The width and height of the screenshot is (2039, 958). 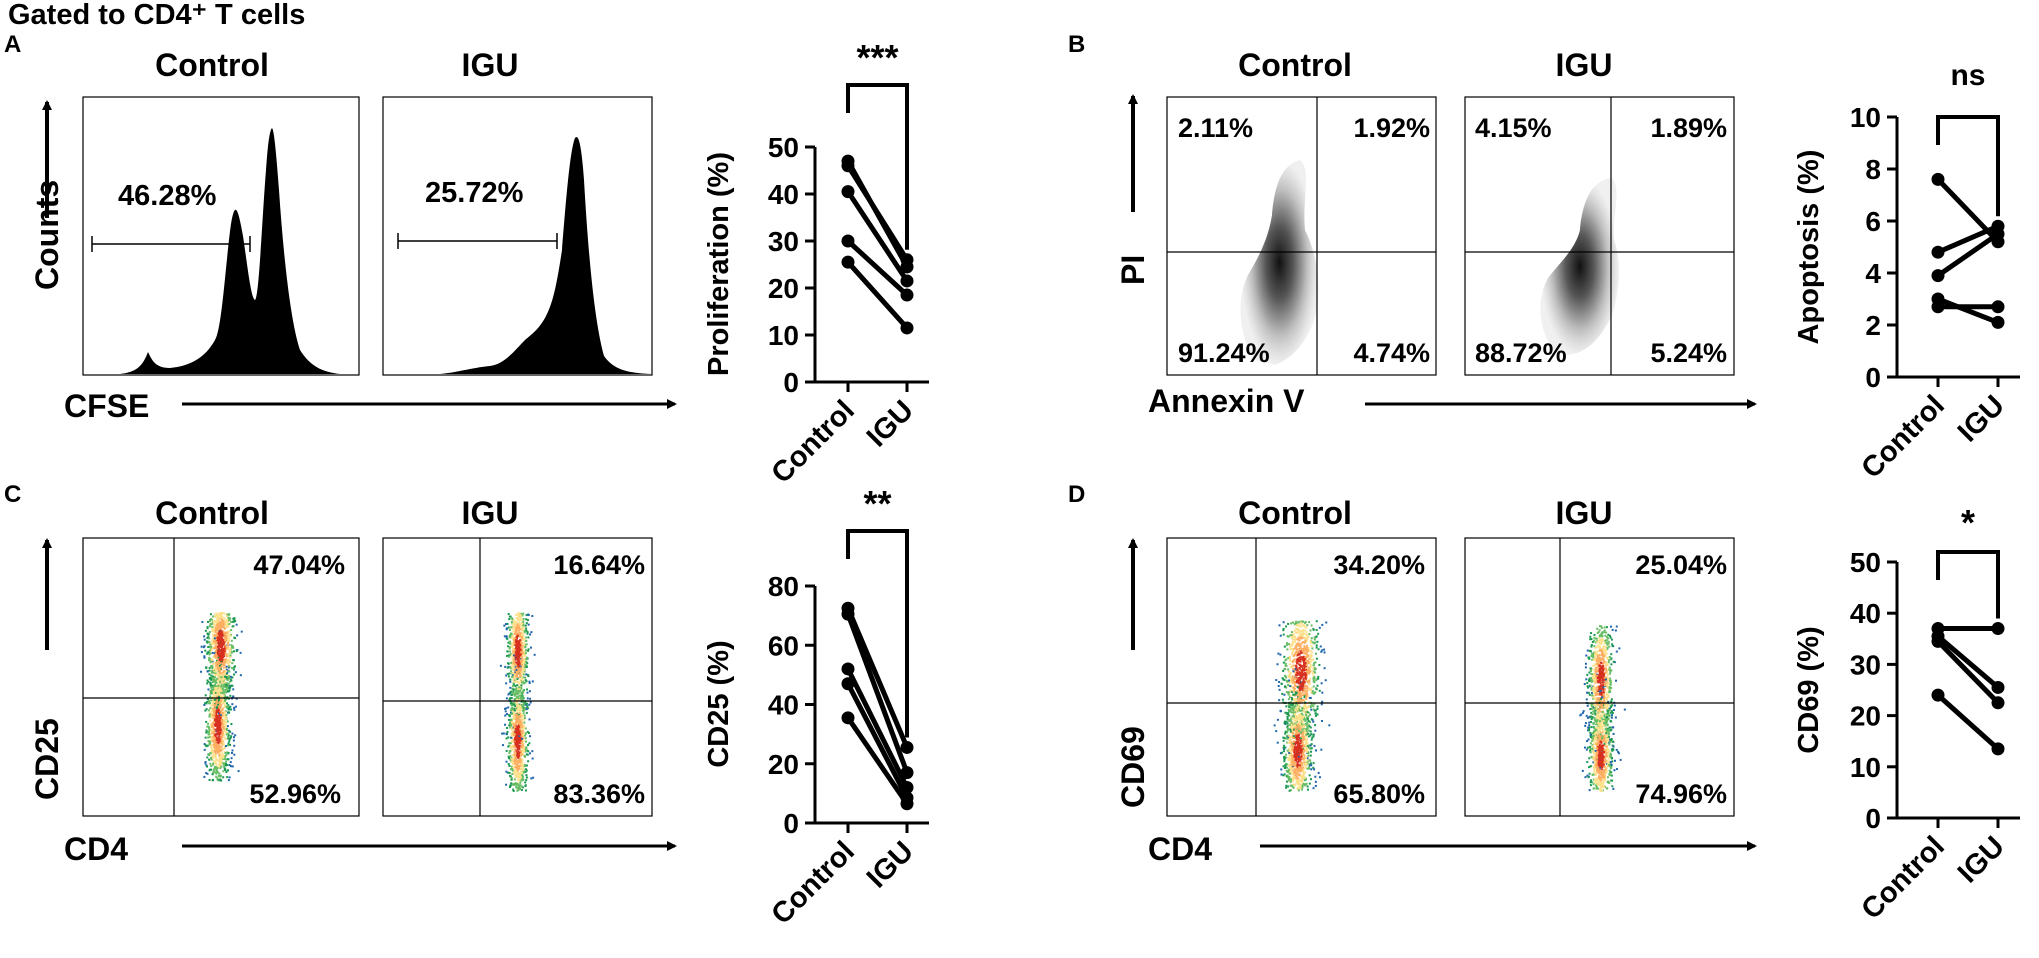 What do you see at coordinates (212, 65) in the screenshot?
I see `panel-a-left-title: Control` at bounding box center [212, 65].